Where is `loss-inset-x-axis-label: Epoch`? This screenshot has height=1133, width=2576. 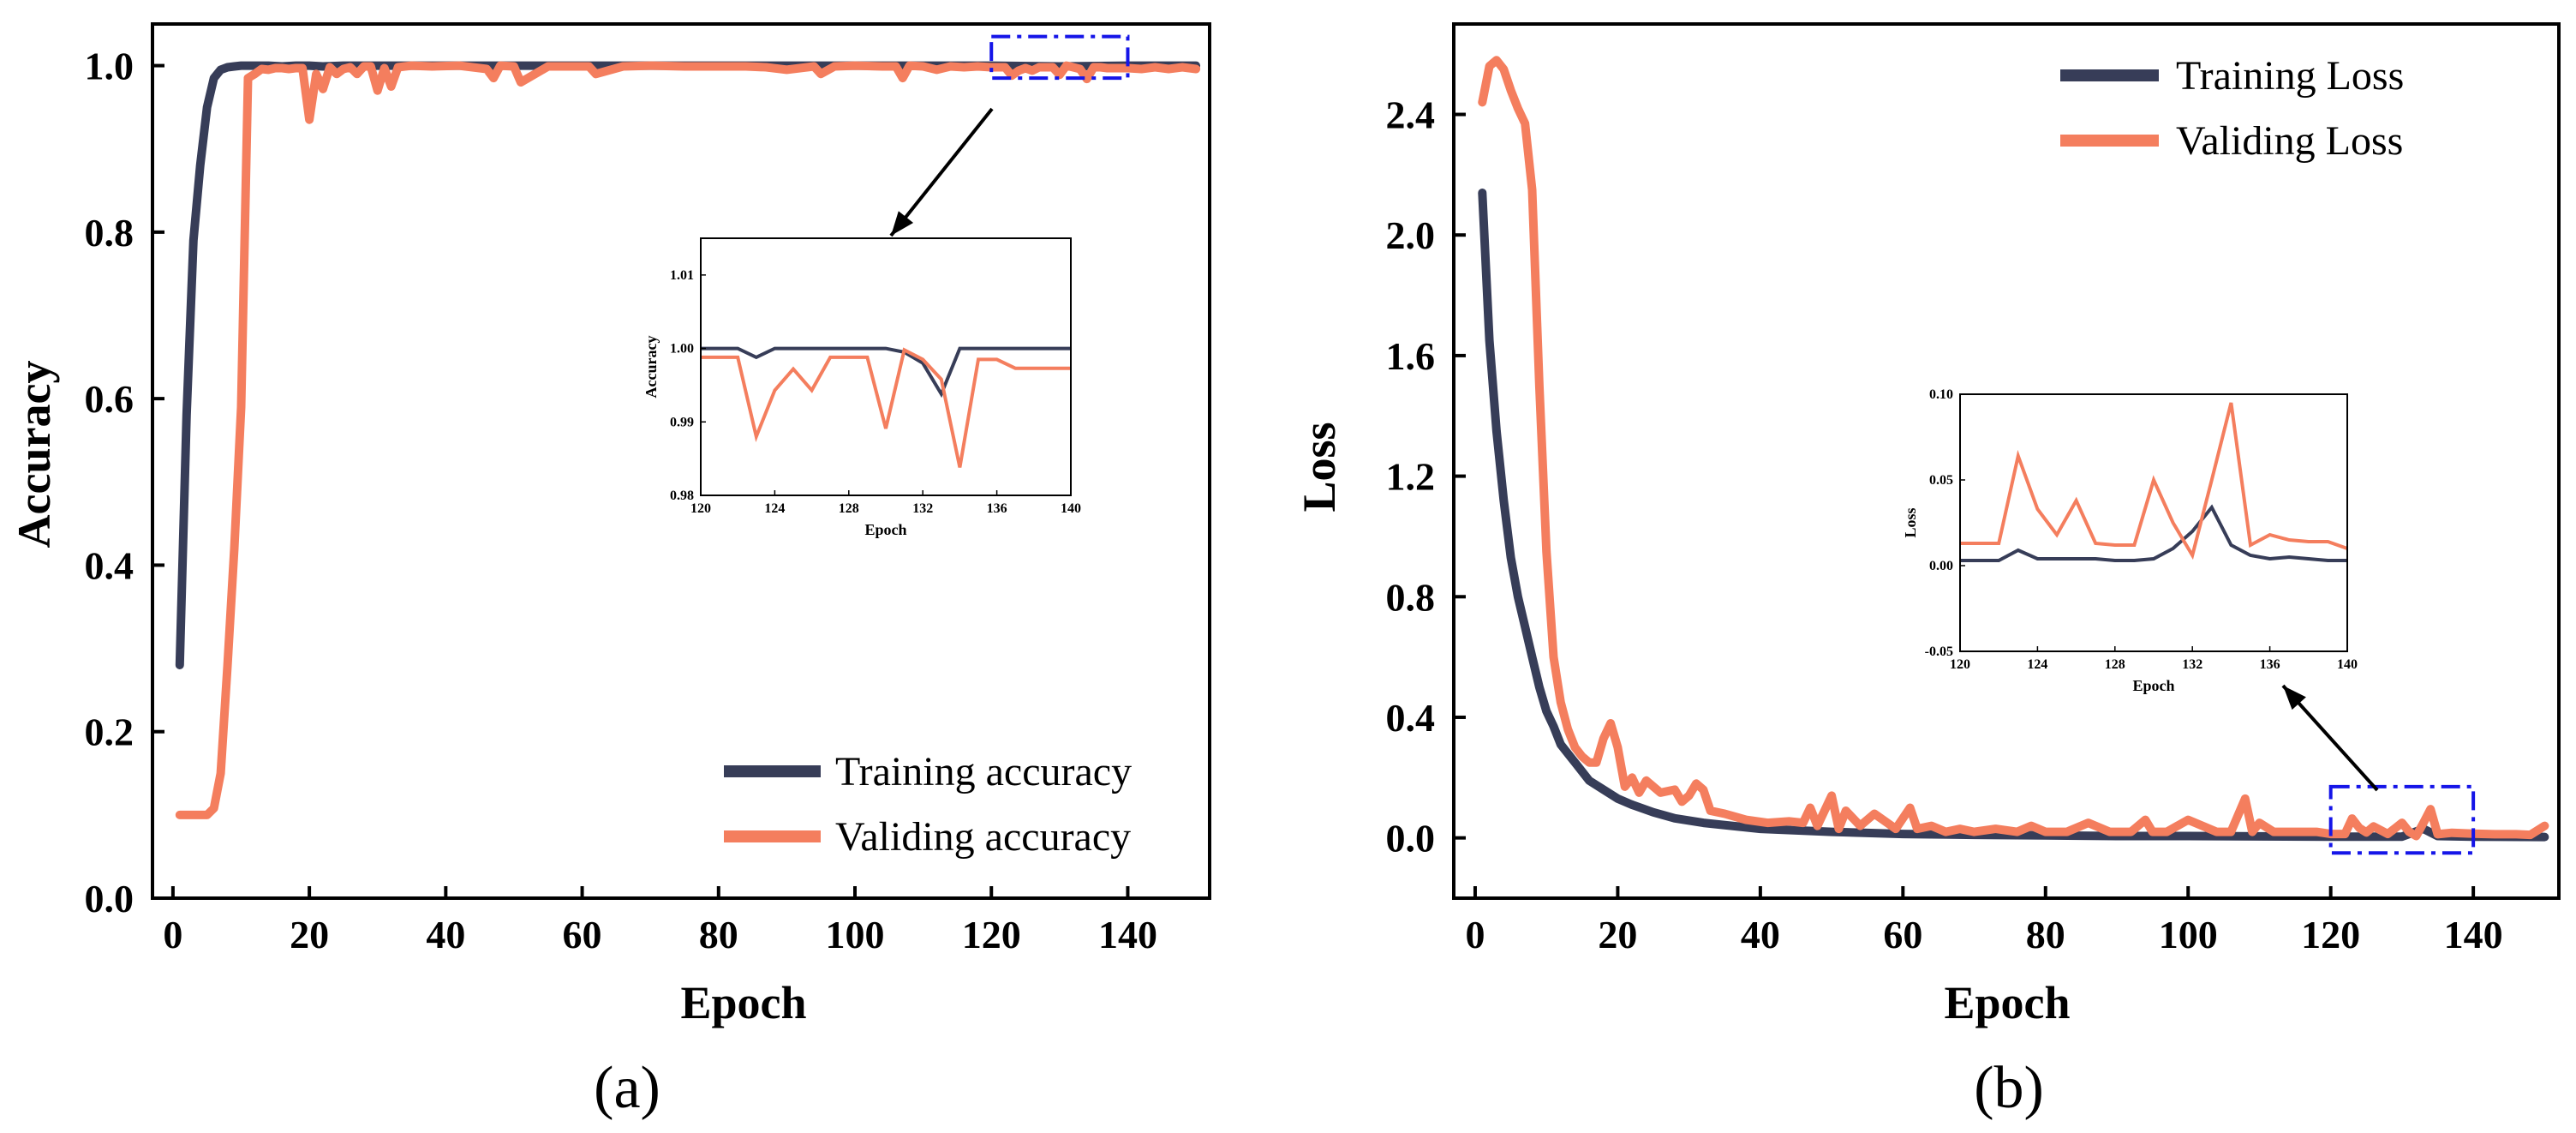
loss-inset-x-axis-label: Epoch is located at coordinates (2153, 685).